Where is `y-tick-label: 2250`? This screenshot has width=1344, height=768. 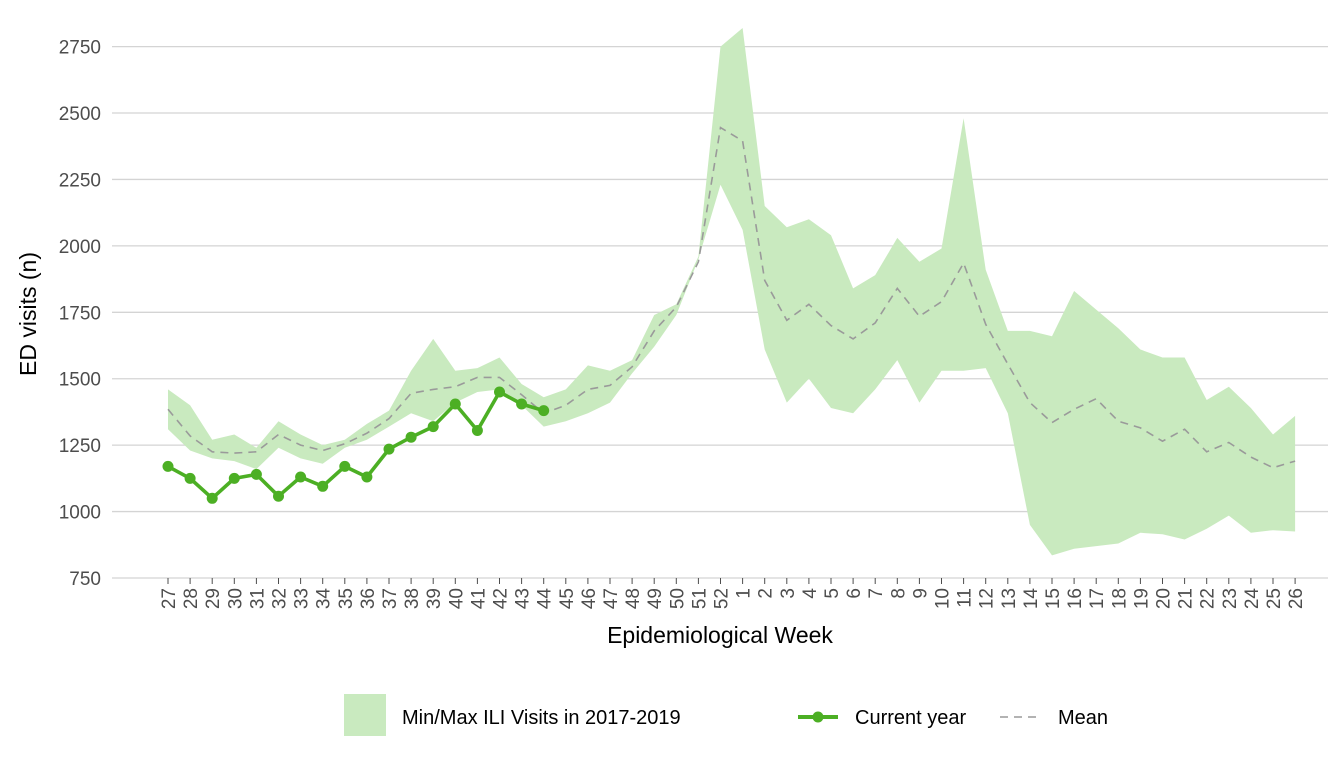 y-tick-label: 2250 is located at coordinates (80, 180).